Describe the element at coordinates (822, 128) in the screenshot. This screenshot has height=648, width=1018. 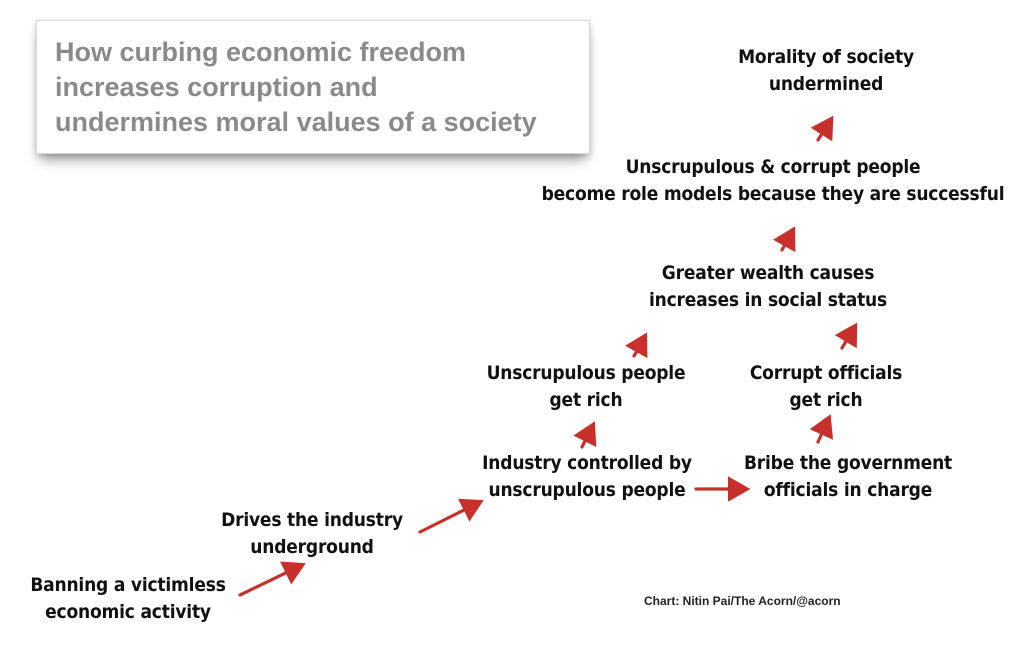
I see `arrow-role-models-to-morality` at that location.